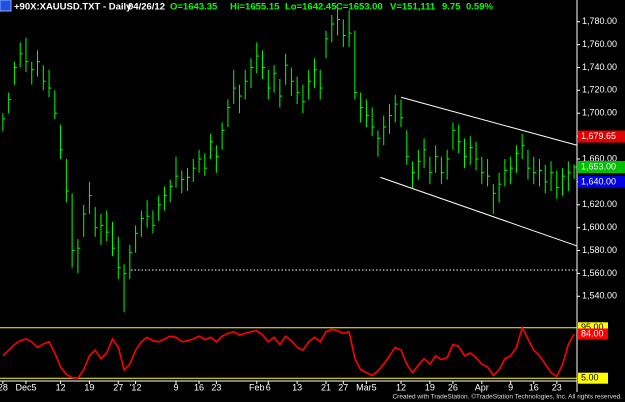  I want to click on high: Hi=1655.15, so click(255, 7).